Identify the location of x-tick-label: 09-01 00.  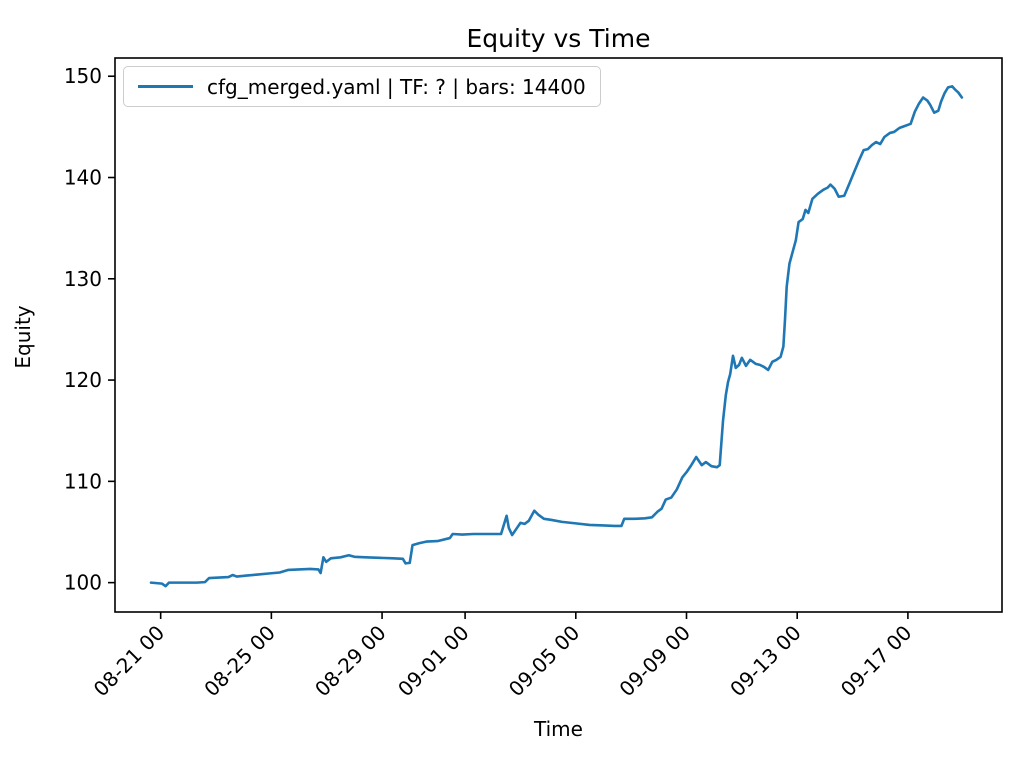
(433, 661).